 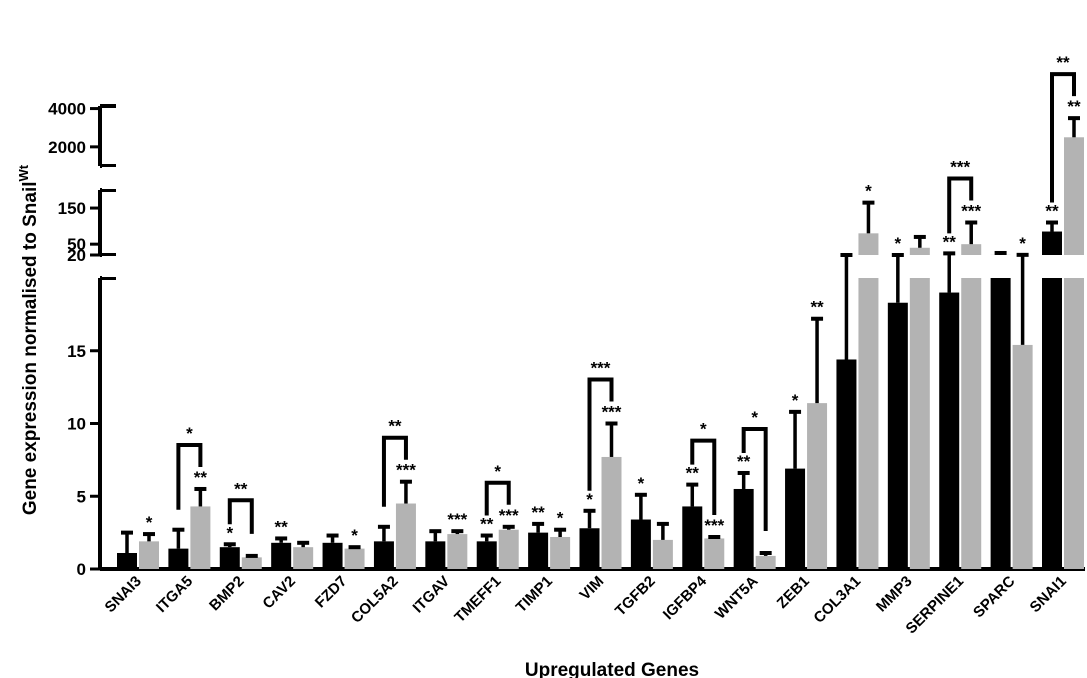 What do you see at coordinates (994, 597) in the screenshot?
I see `x-tick-label: SPARC` at bounding box center [994, 597].